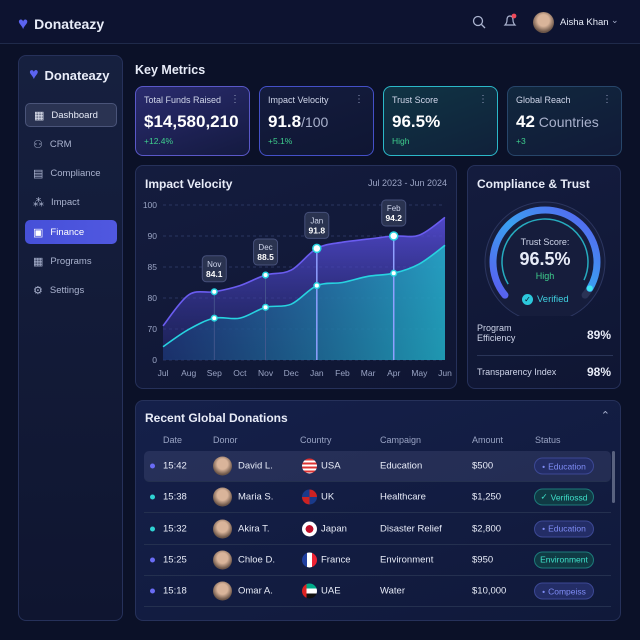 The height and width of the screenshot is (640, 640). Describe the element at coordinates (52, 144) in the screenshot. I see `sidebar-item-crm: ⚇ CRM` at that location.